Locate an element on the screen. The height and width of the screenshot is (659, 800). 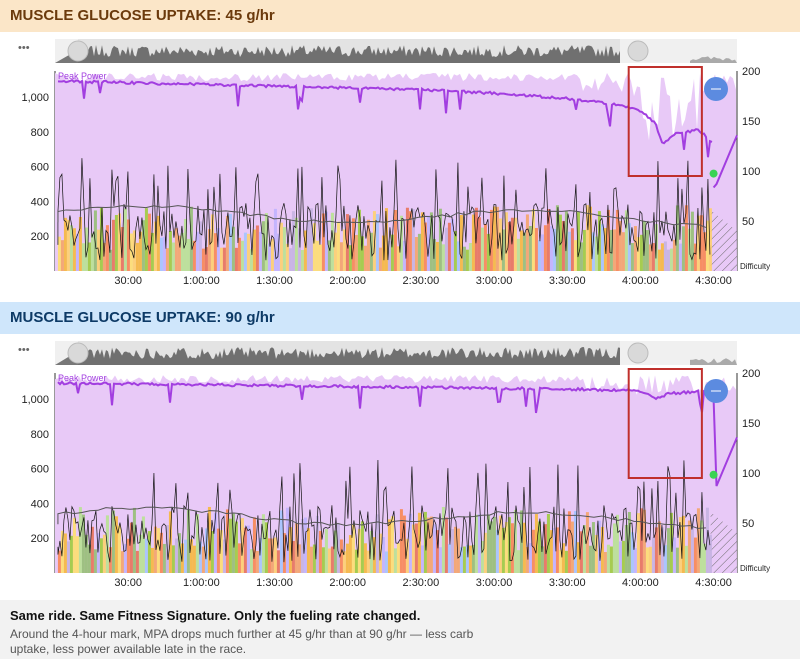
series-label-peak-power: Peak Power is located at coordinates (82, 76).